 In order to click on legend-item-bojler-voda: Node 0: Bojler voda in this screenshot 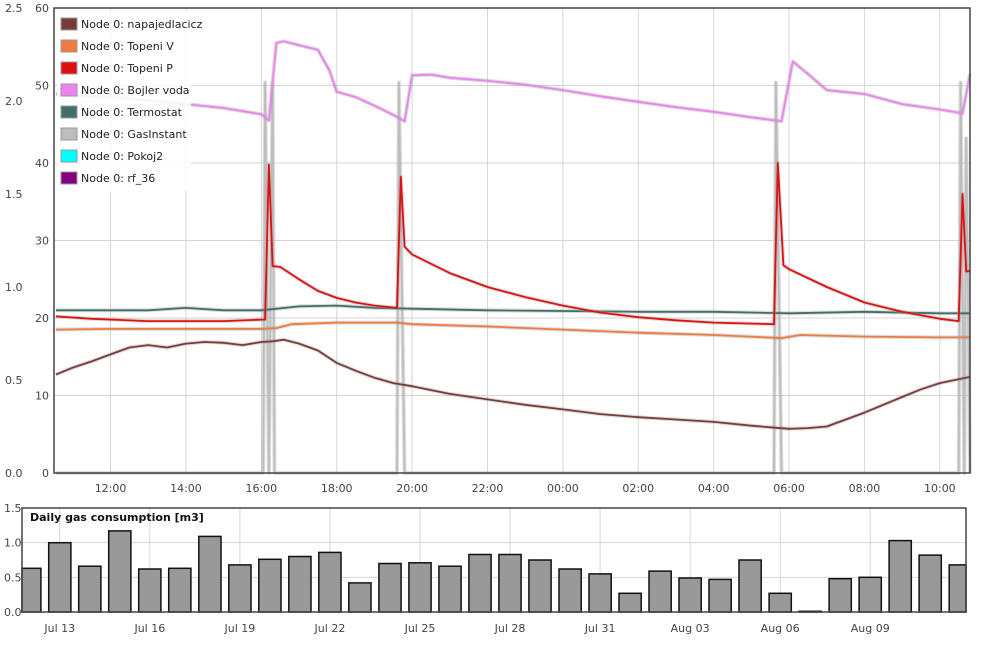, I will do `click(125, 90)`.